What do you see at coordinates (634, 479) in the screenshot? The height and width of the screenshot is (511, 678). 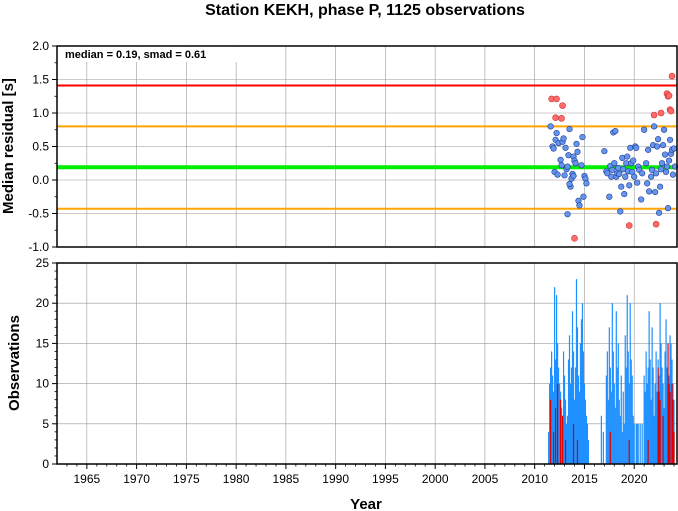 I see `x-tick-label: 2020` at bounding box center [634, 479].